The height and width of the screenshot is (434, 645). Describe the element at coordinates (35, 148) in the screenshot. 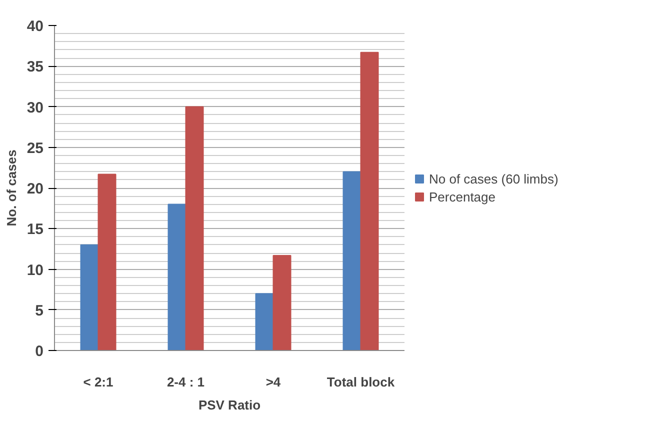

I see `y-tick-label: 25` at that location.